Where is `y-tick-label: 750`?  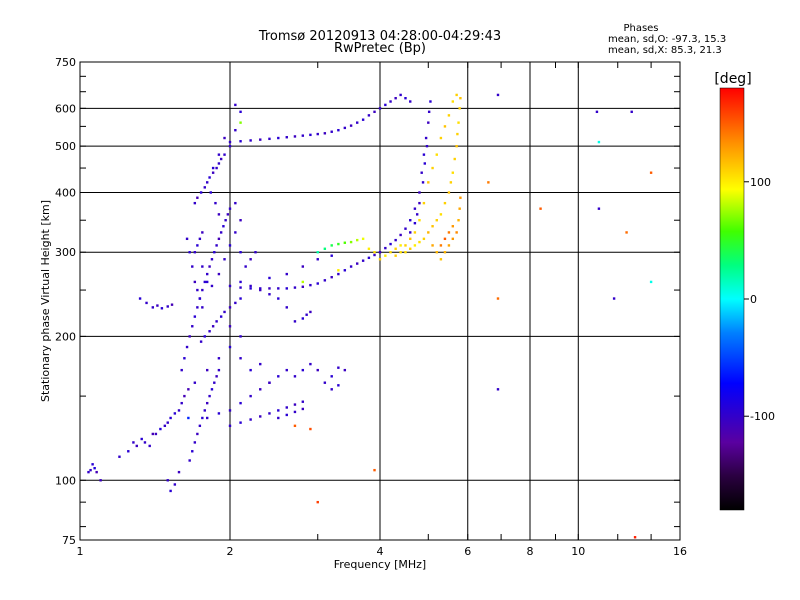 y-tick-label: 750 is located at coordinates (65, 62).